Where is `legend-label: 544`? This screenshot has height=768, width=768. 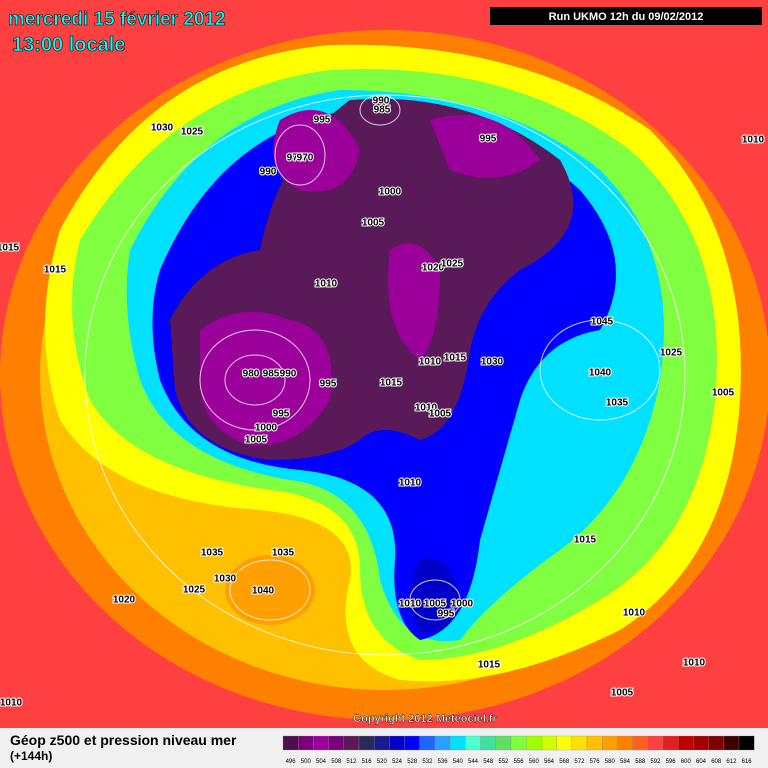
legend-label: 544 is located at coordinates (473, 762).